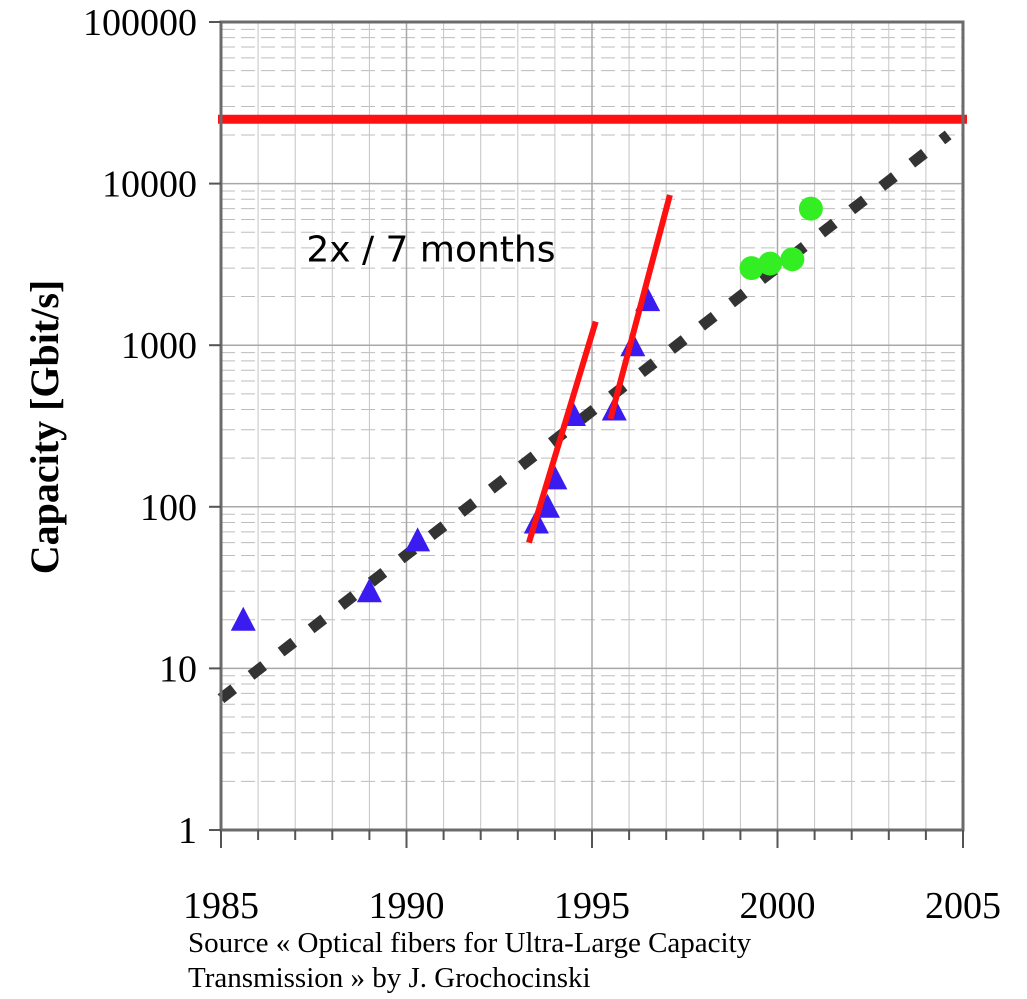  Describe the element at coordinates (149, 185) in the screenshot. I see `y-tick-label: 10000` at that location.